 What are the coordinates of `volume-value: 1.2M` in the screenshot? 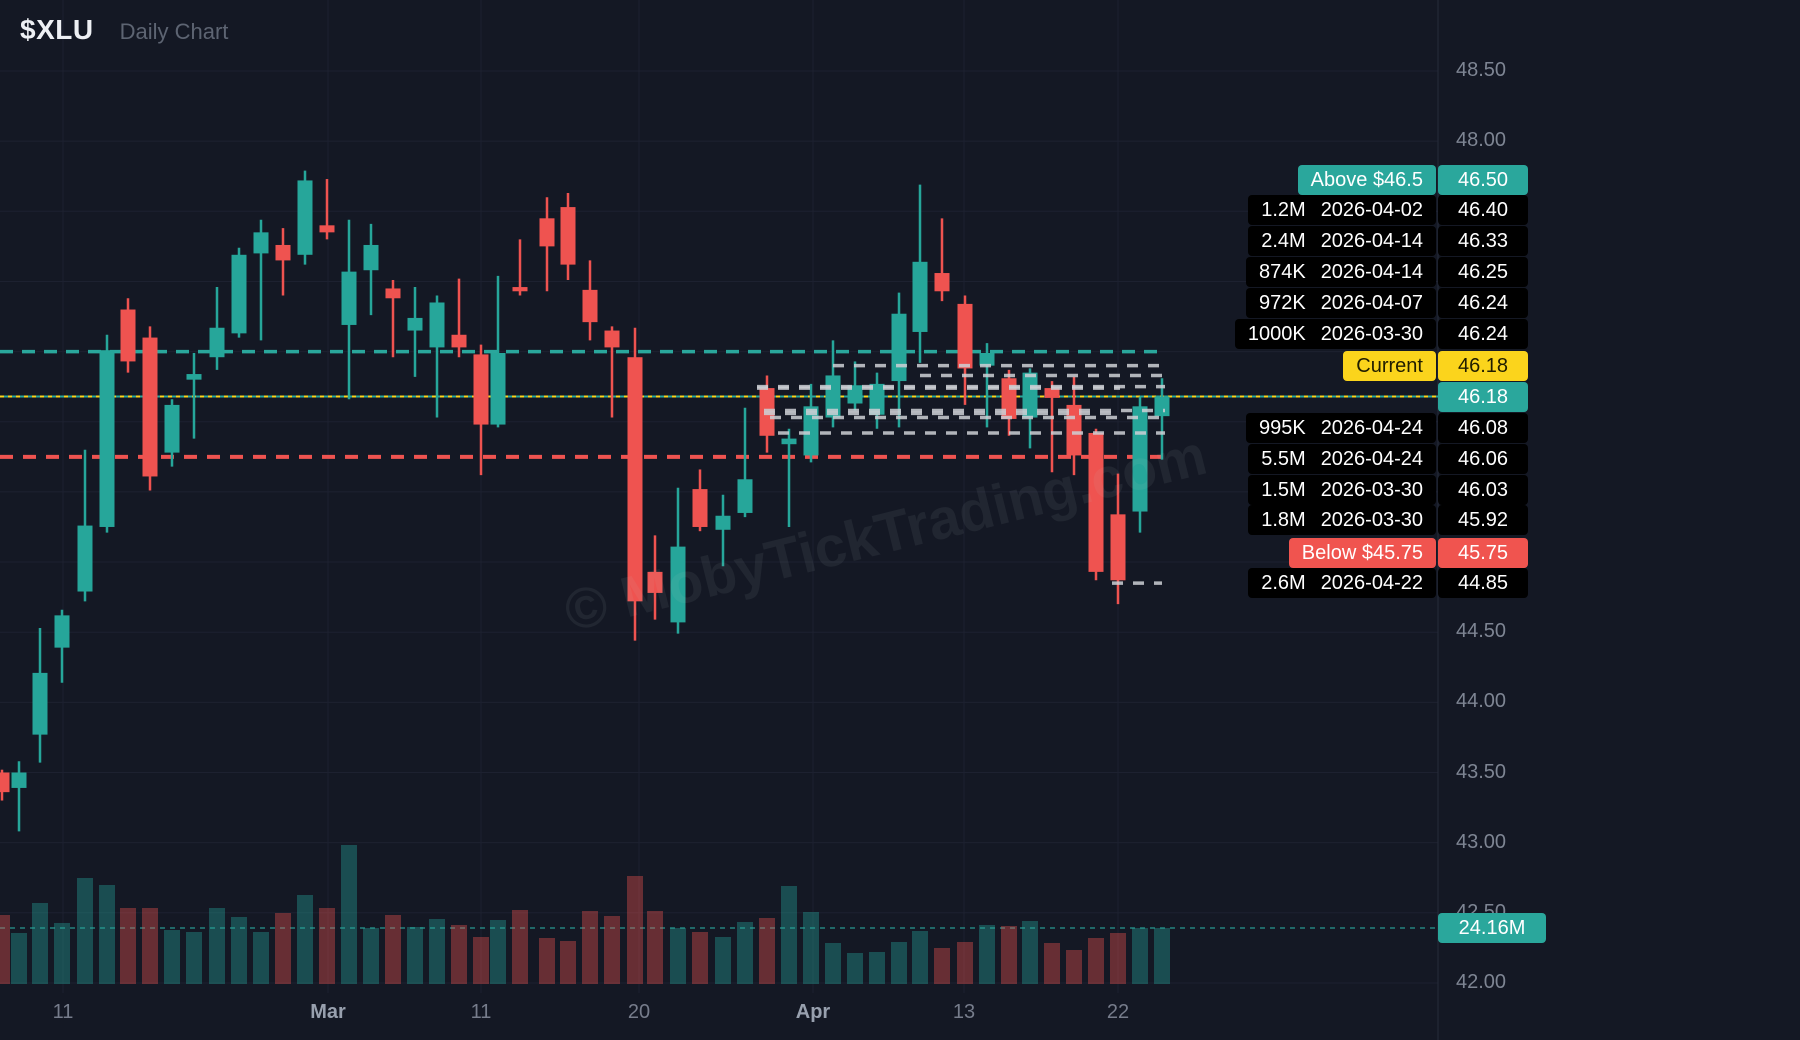 It's located at (1283, 209).